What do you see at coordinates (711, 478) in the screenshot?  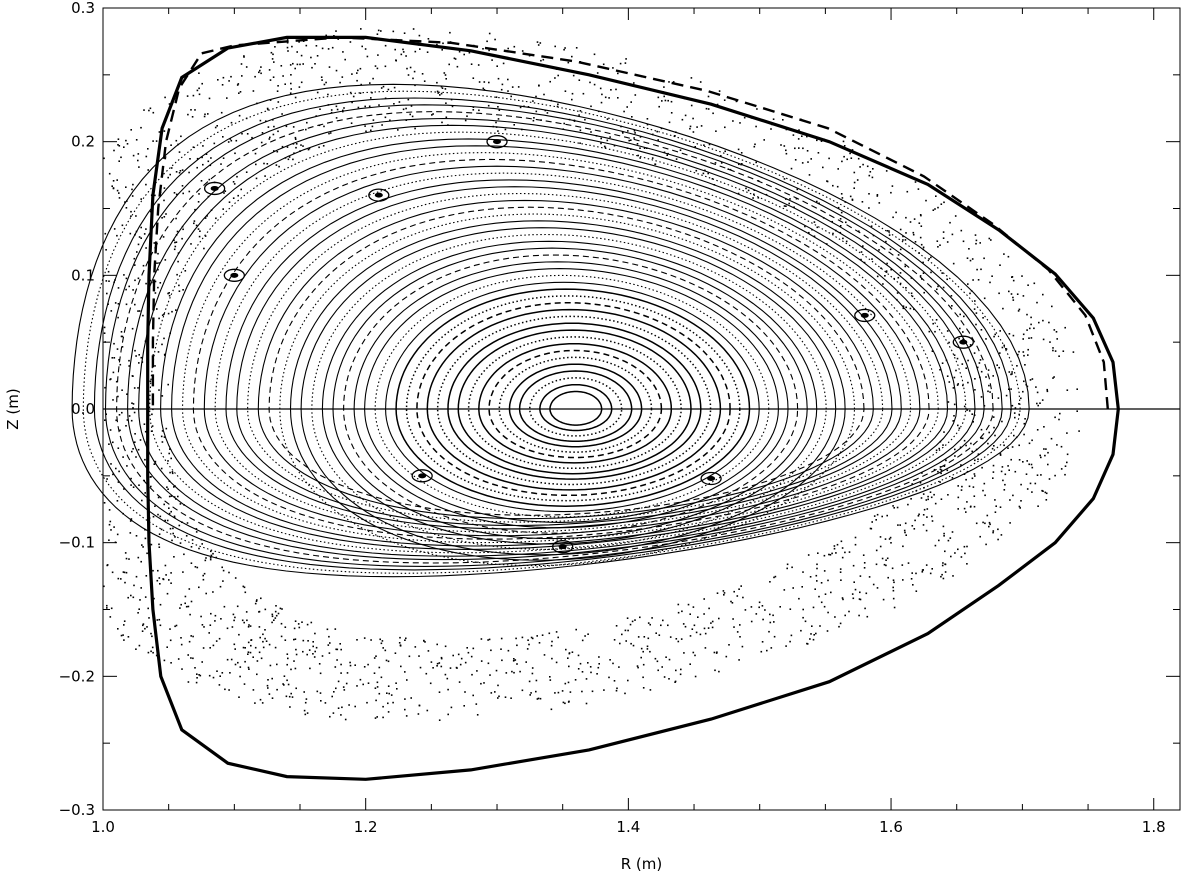 I see `magnetic-island` at bounding box center [711, 478].